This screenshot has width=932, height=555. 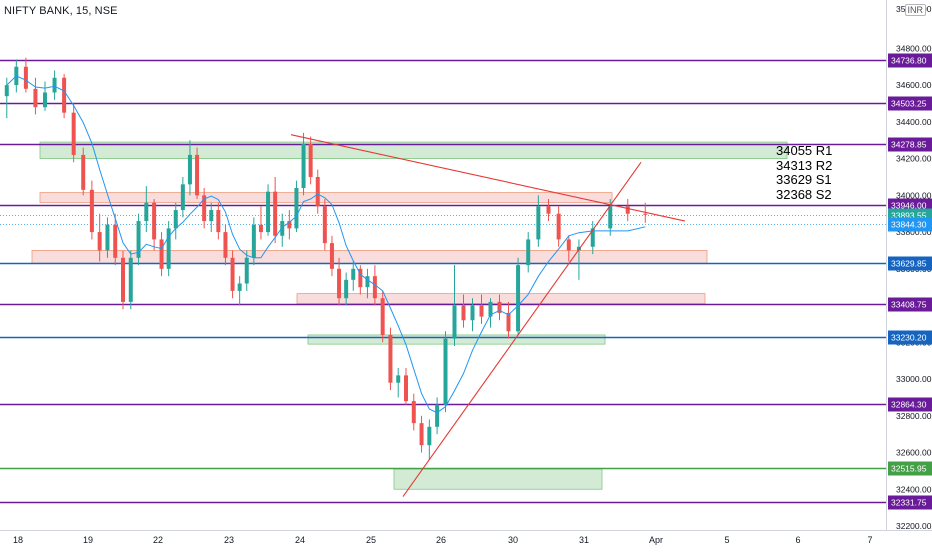 What do you see at coordinates (909, 206) in the screenshot?
I see `level-label: 33946.00` at bounding box center [909, 206].